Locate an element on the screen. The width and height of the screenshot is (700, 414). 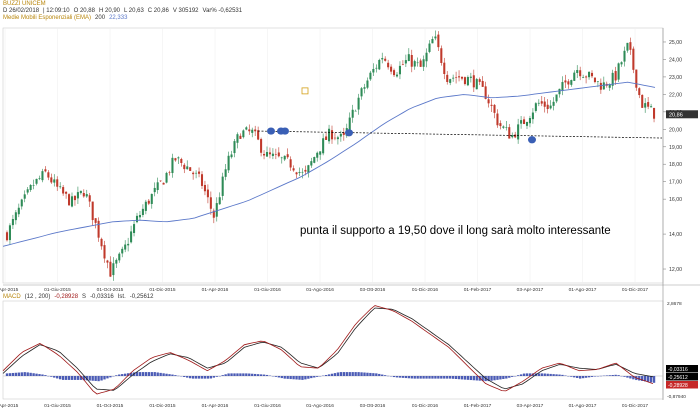
price-x-tick-label: 01-Giu-2016 is located at coordinates (267, 290).